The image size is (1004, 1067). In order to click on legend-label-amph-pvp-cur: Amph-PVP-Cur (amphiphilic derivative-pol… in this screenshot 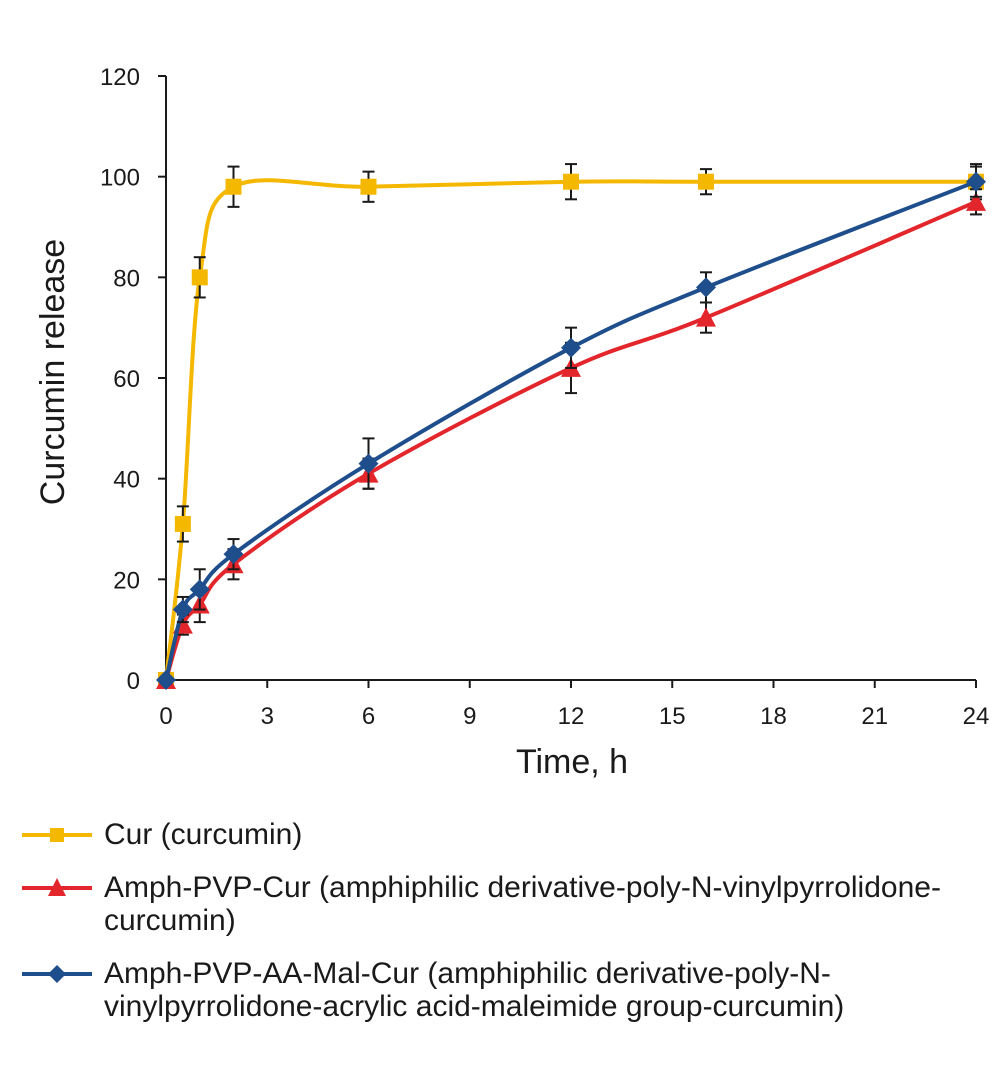, I will do `click(522, 904)`.